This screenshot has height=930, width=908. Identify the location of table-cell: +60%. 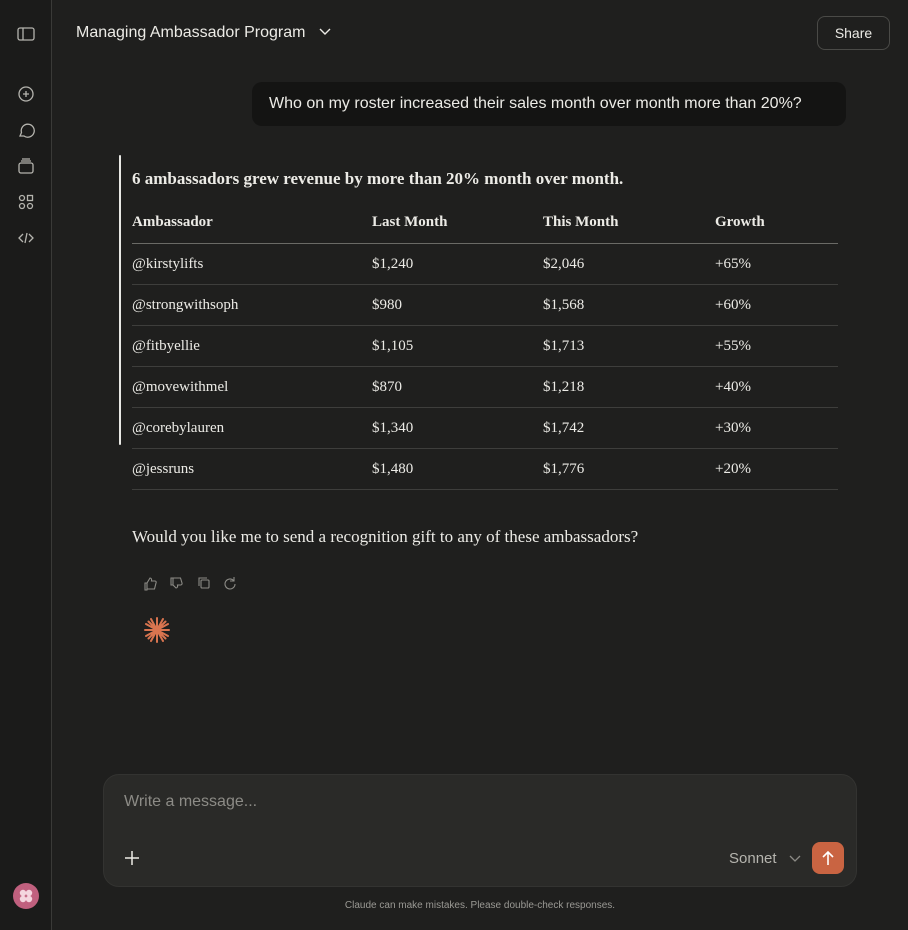
(733, 305).